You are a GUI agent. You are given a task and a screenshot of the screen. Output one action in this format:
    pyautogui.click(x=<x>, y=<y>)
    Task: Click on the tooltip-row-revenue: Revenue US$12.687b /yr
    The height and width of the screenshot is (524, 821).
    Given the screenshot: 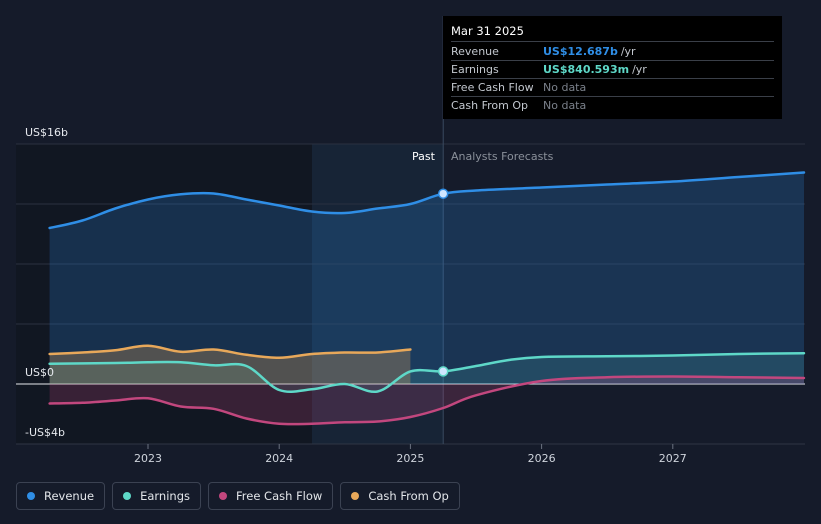 What is the action you would take?
    pyautogui.click(x=612, y=52)
    